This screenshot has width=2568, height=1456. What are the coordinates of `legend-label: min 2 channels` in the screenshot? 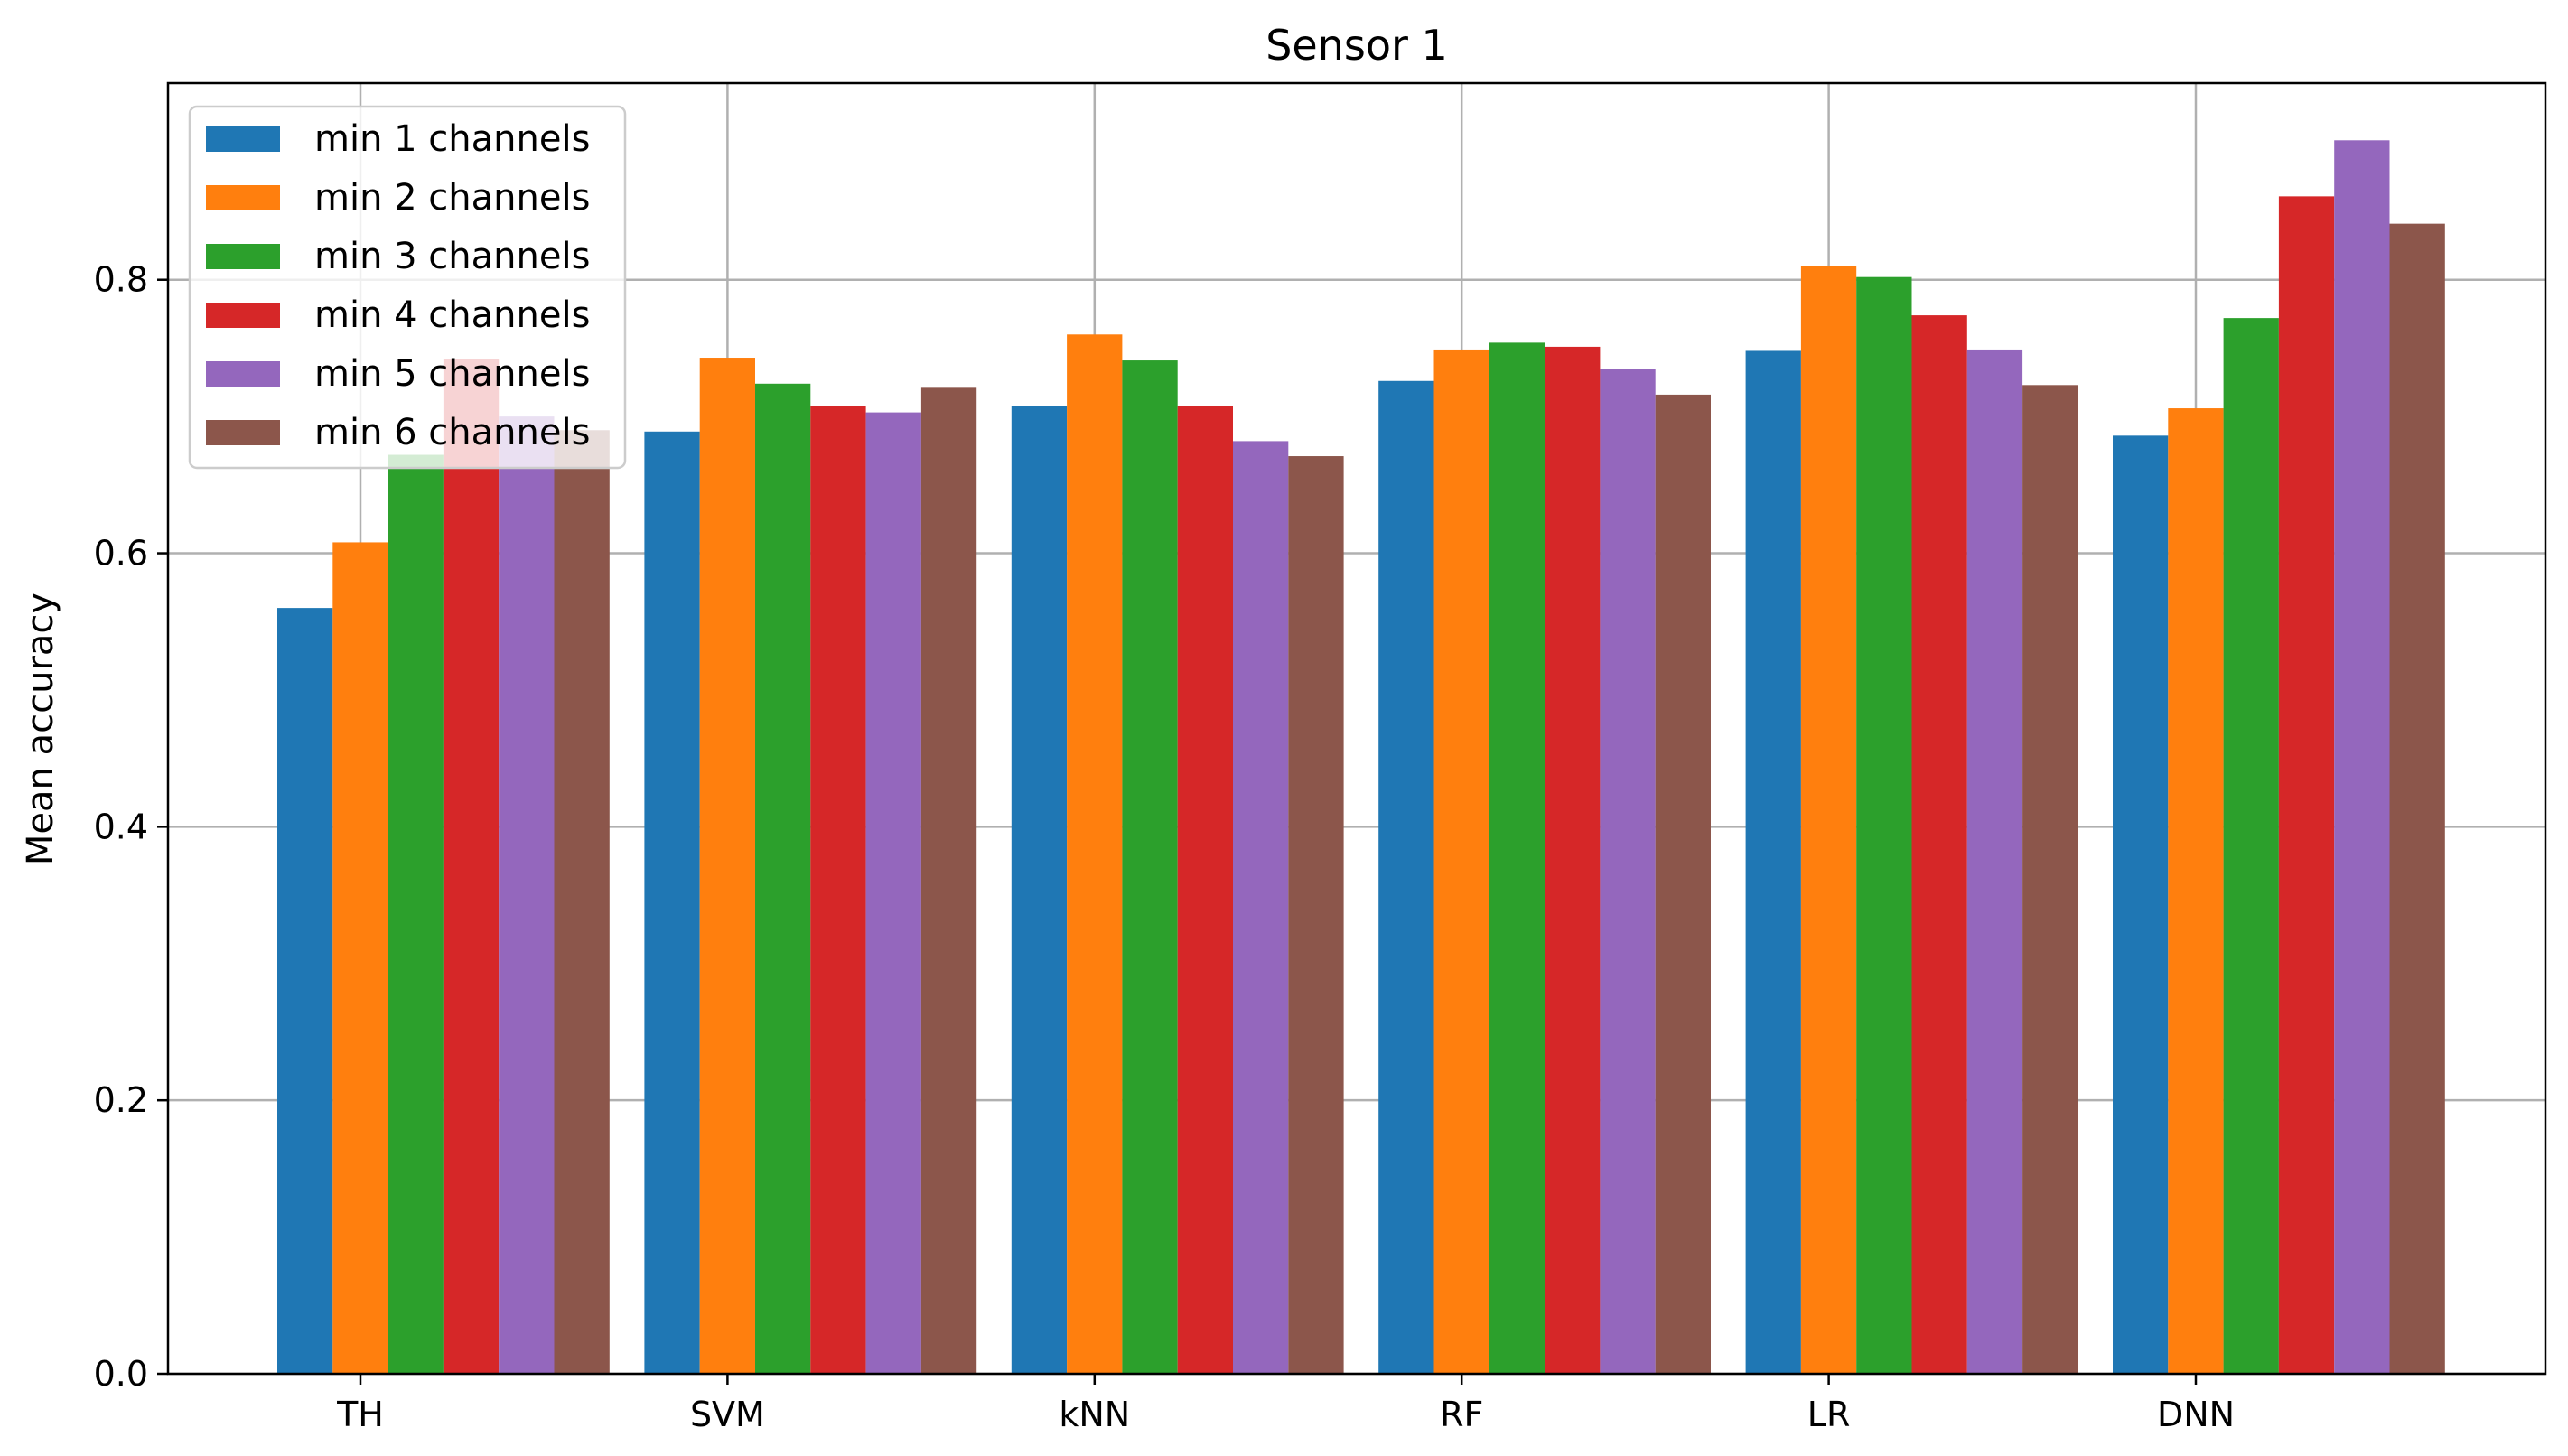 It's located at (452, 198).